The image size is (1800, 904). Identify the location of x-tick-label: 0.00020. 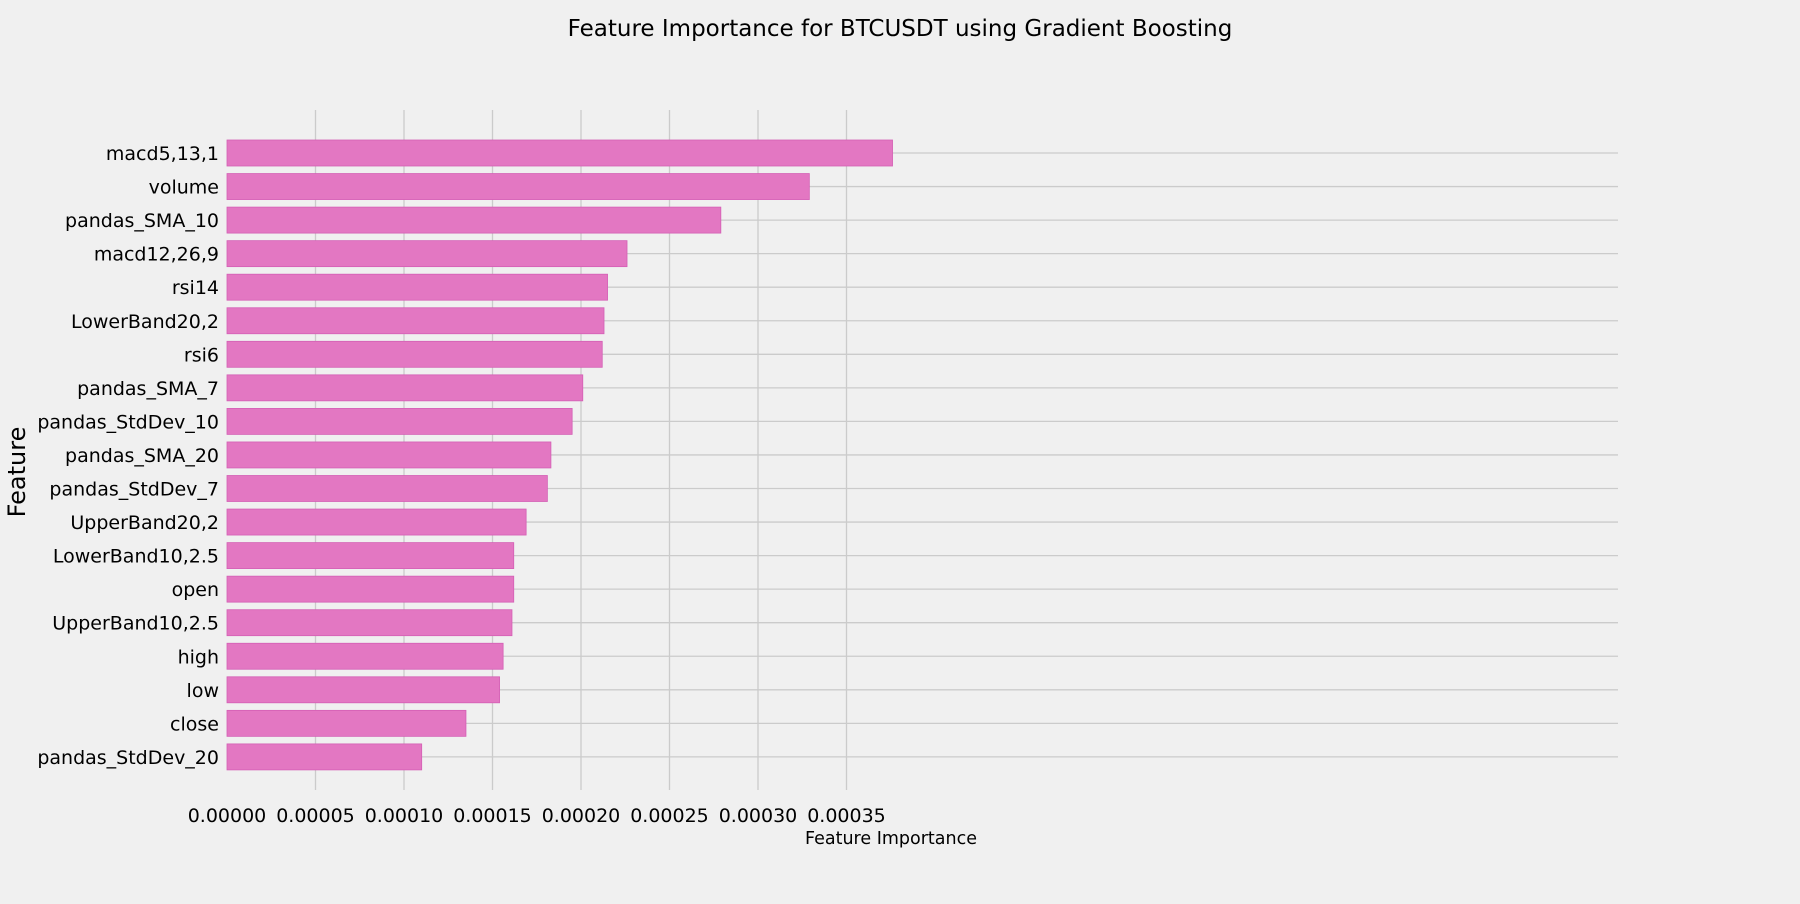
(581, 816).